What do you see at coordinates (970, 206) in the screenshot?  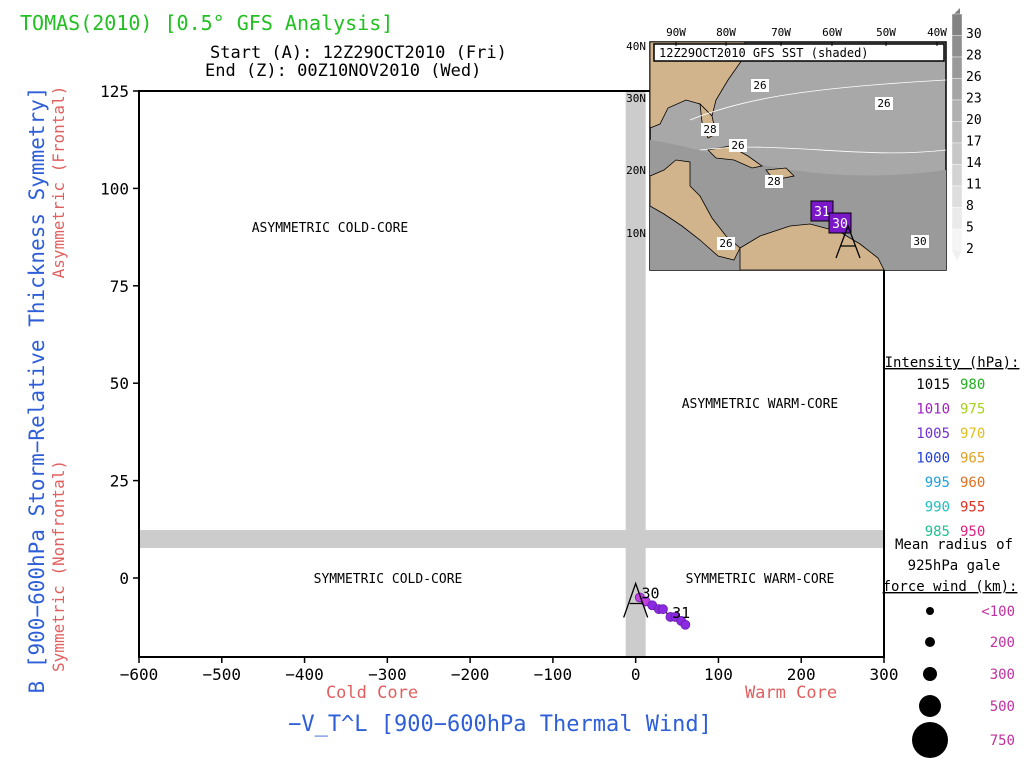 I see `colorbar-label: 8` at bounding box center [970, 206].